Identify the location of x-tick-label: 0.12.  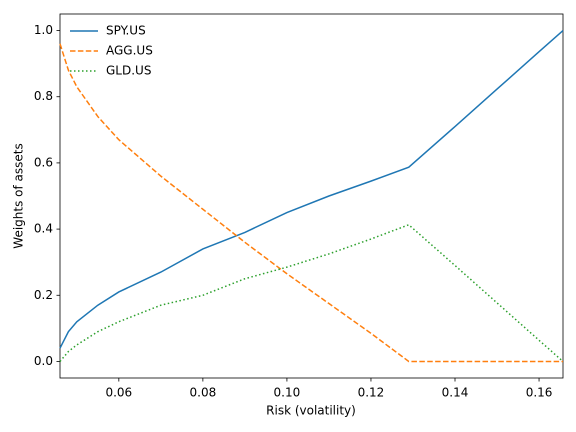
(371, 393).